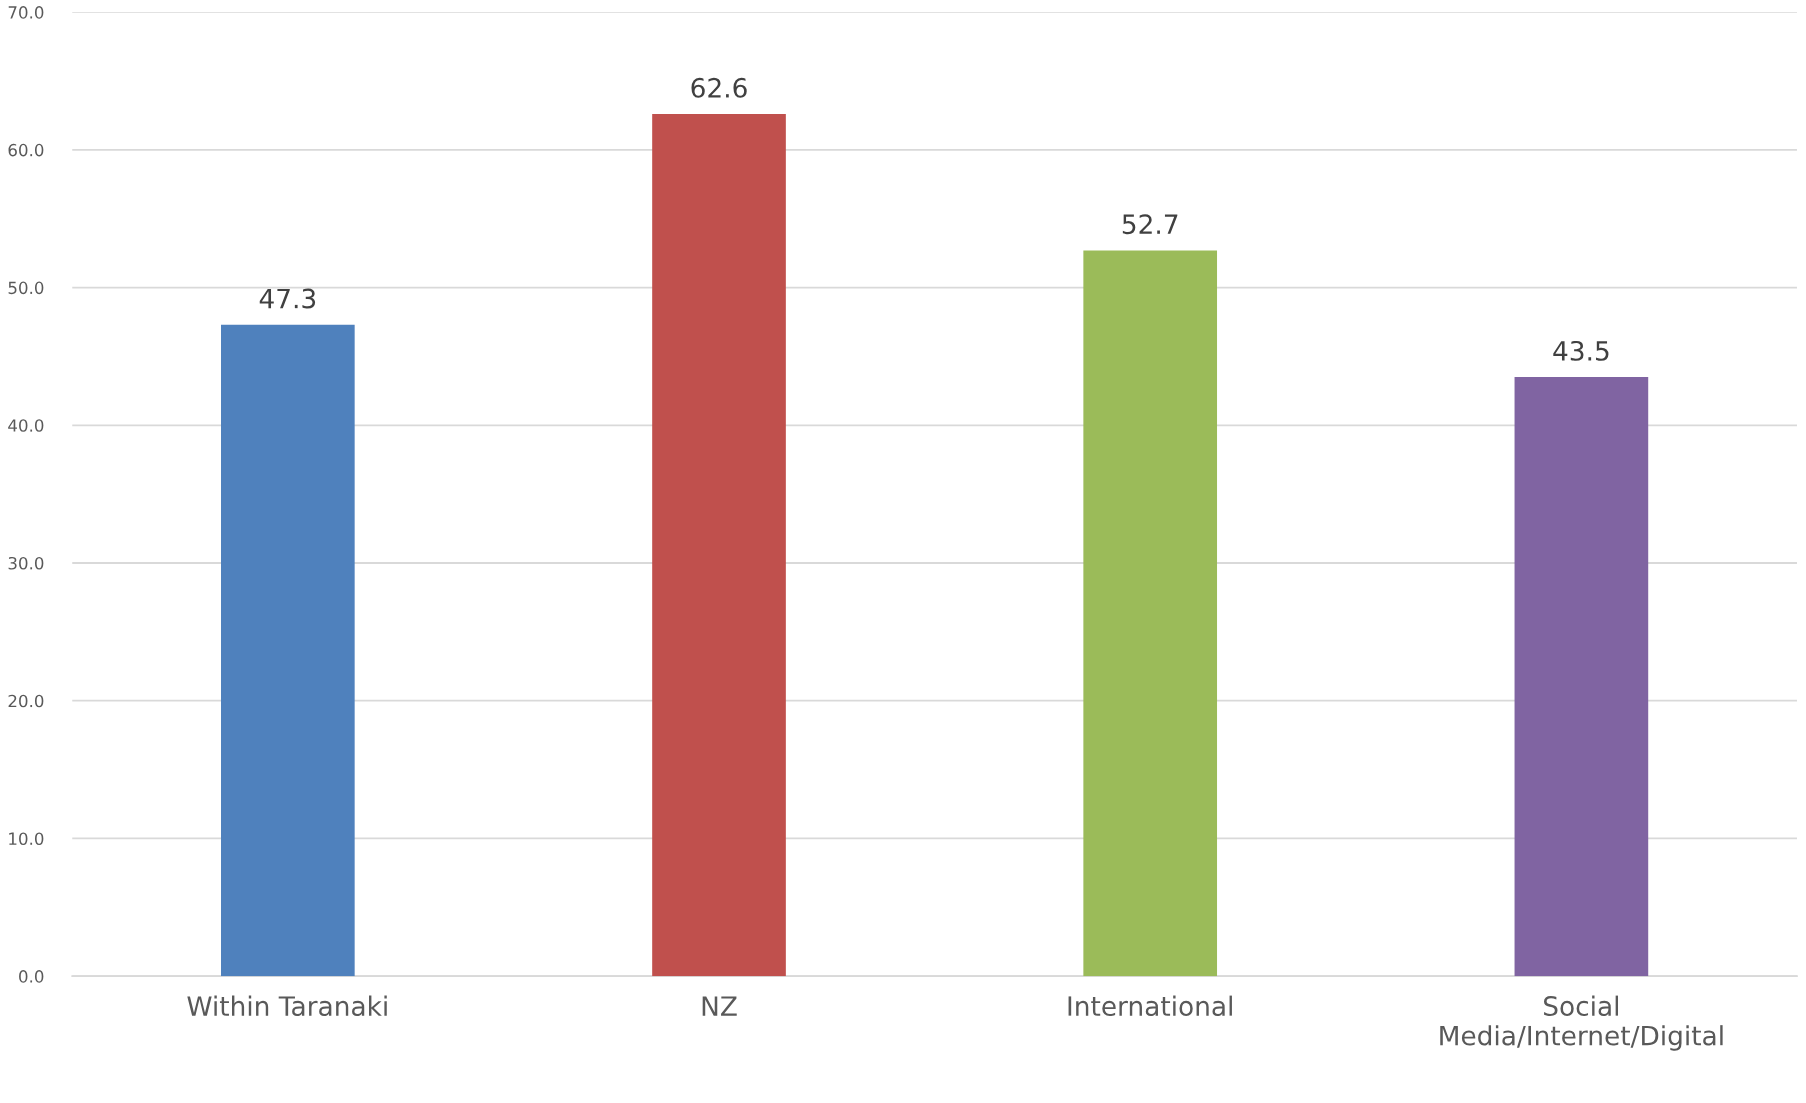 The image size is (1806, 1103). I want to click on data-label: 43.5, so click(1581, 350).